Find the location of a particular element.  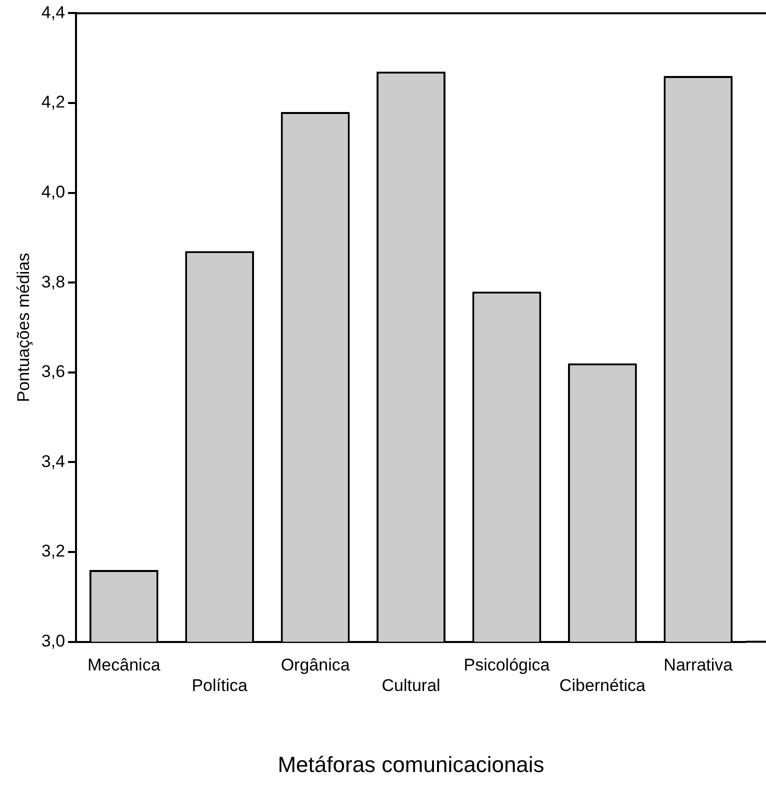

y-tick-label: 4,0 is located at coordinates (53, 192).